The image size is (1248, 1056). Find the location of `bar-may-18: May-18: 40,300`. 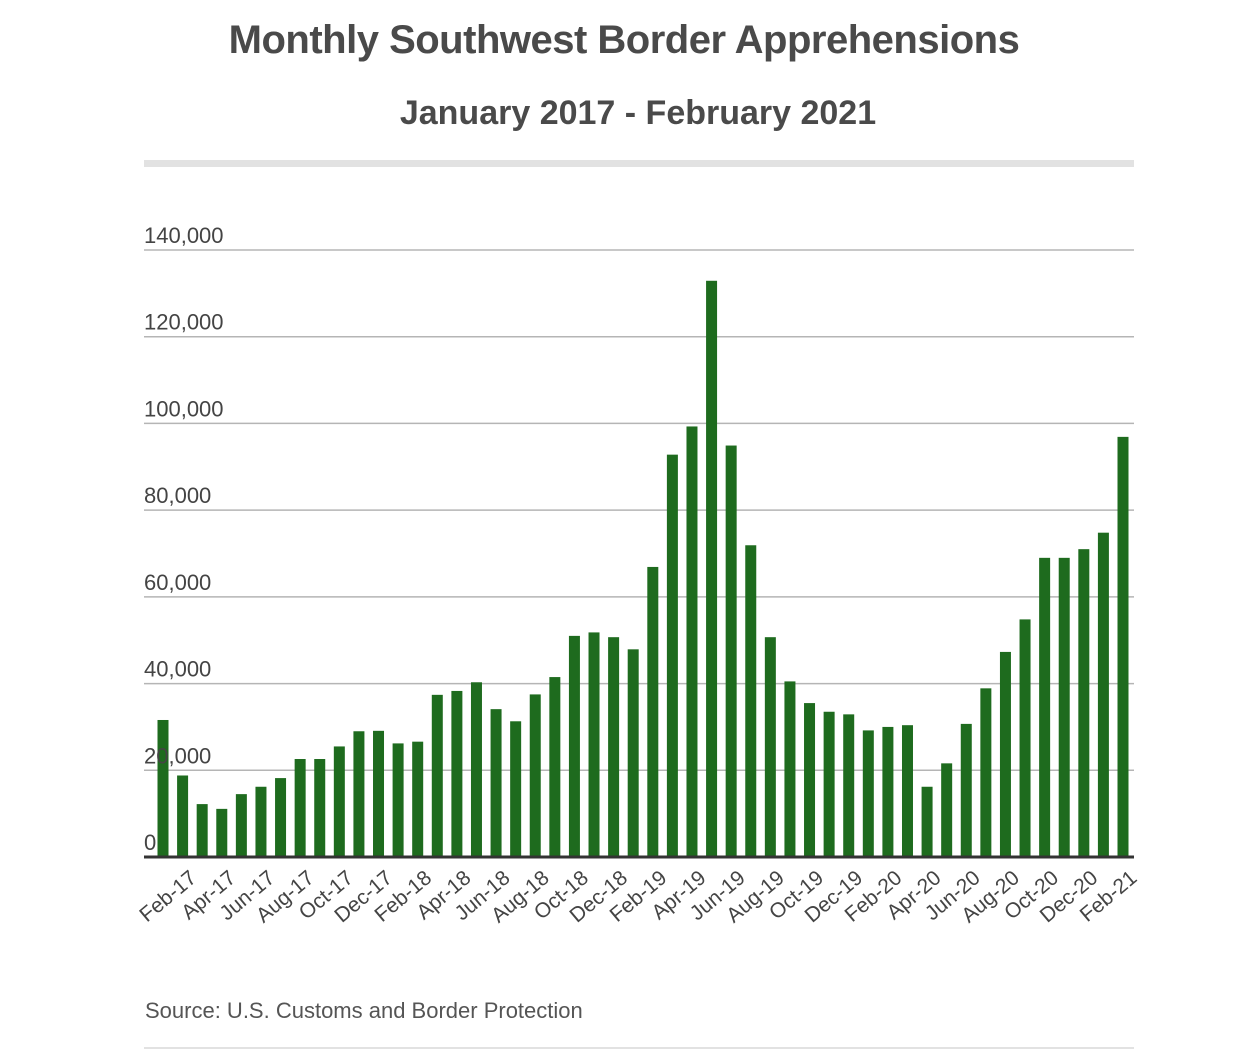

bar-may-18: May-18: 40,300 is located at coordinates (476, 769).